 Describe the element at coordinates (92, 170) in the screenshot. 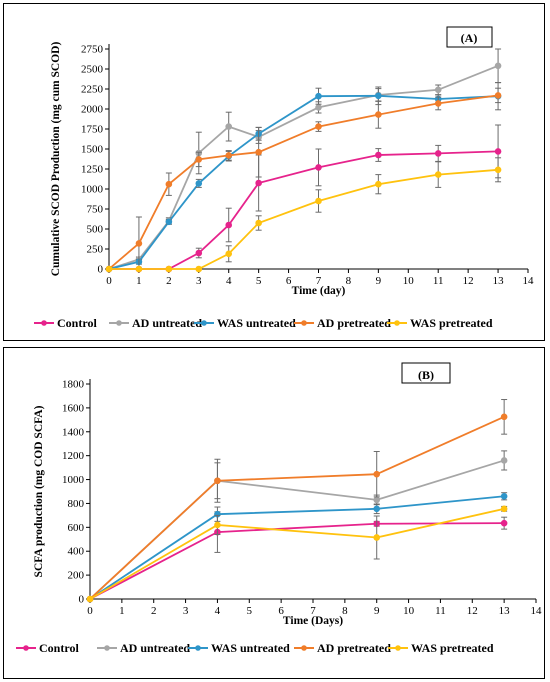

I see `y-tick-label: 1250` at that location.